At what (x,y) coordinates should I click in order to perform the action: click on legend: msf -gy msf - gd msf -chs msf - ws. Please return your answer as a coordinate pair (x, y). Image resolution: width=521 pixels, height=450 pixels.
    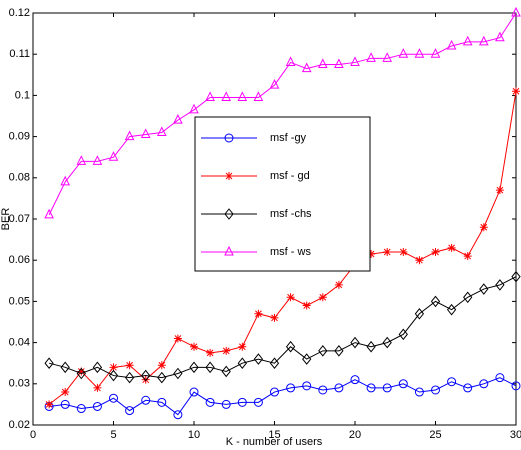
    Looking at the image, I should click on (282, 194).